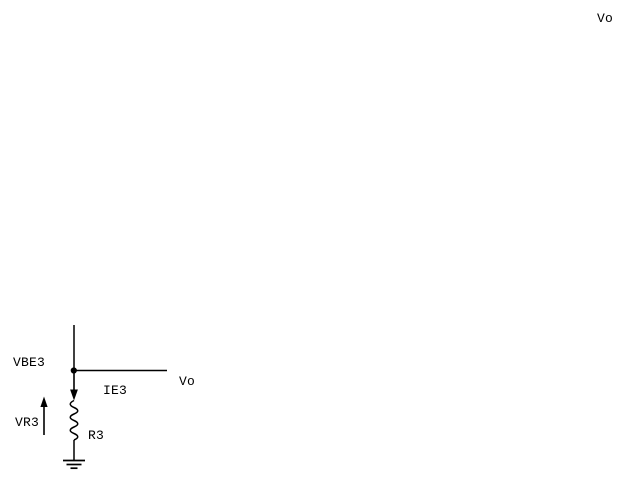  I want to click on ground-icon, so click(74, 464).